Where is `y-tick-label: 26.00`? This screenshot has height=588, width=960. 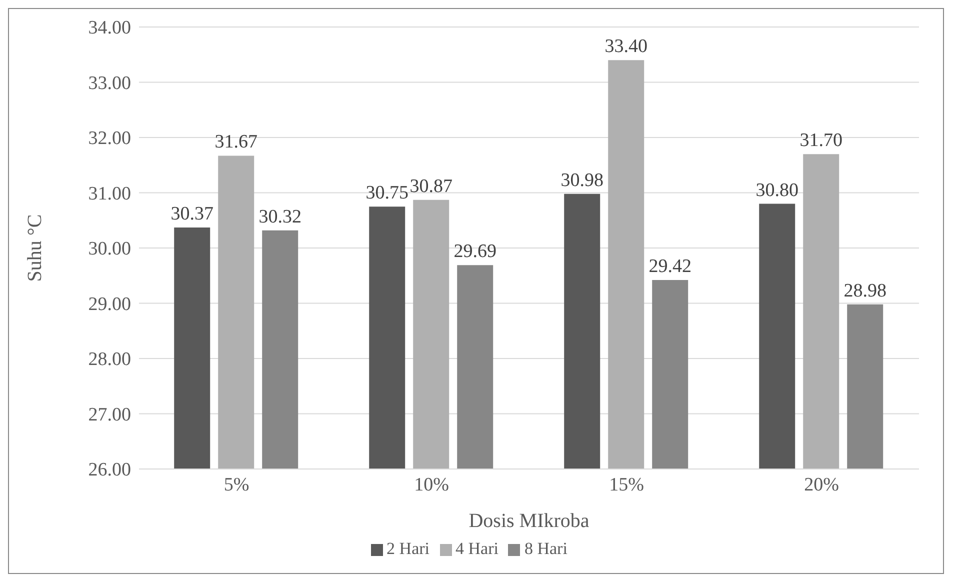
y-tick-label: 26.00 is located at coordinates (109, 470).